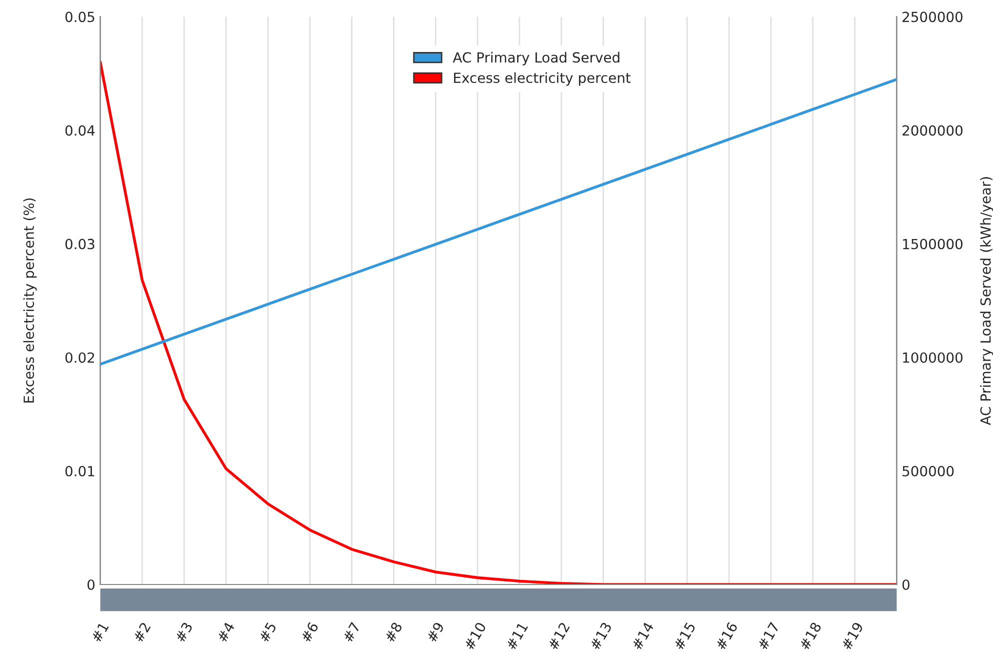  Describe the element at coordinates (435, 632) in the screenshot. I see `x-tick-label: #9` at that location.